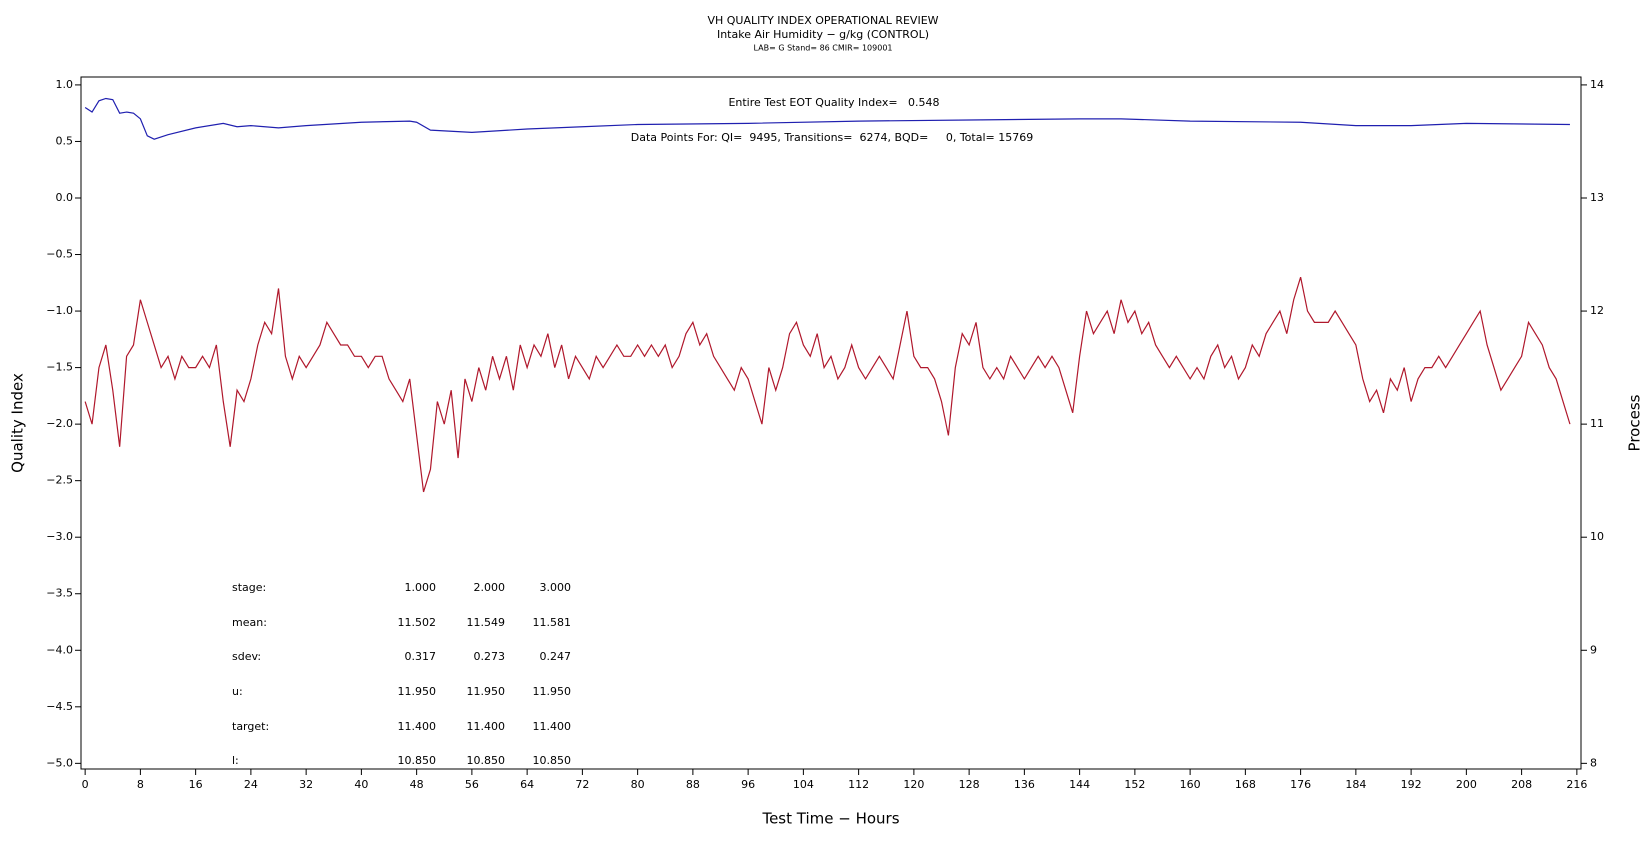  Describe the element at coordinates (1024, 784) in the screenshot. I see `x-tick-label: 136` at that location.